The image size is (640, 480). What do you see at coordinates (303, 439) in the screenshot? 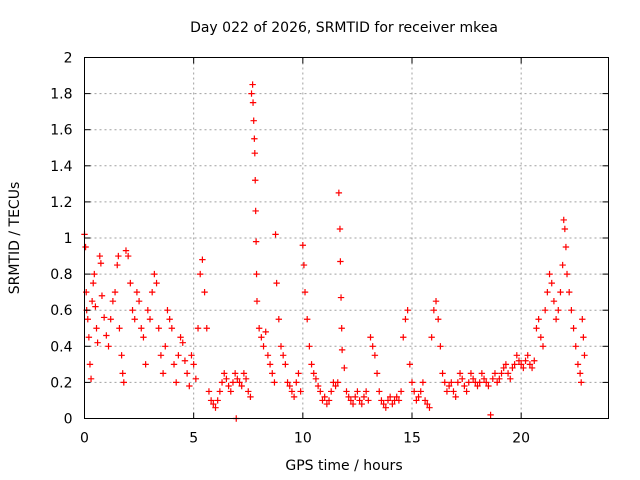
I see `x-tick-label: 10` at bounding box center [303, 439].